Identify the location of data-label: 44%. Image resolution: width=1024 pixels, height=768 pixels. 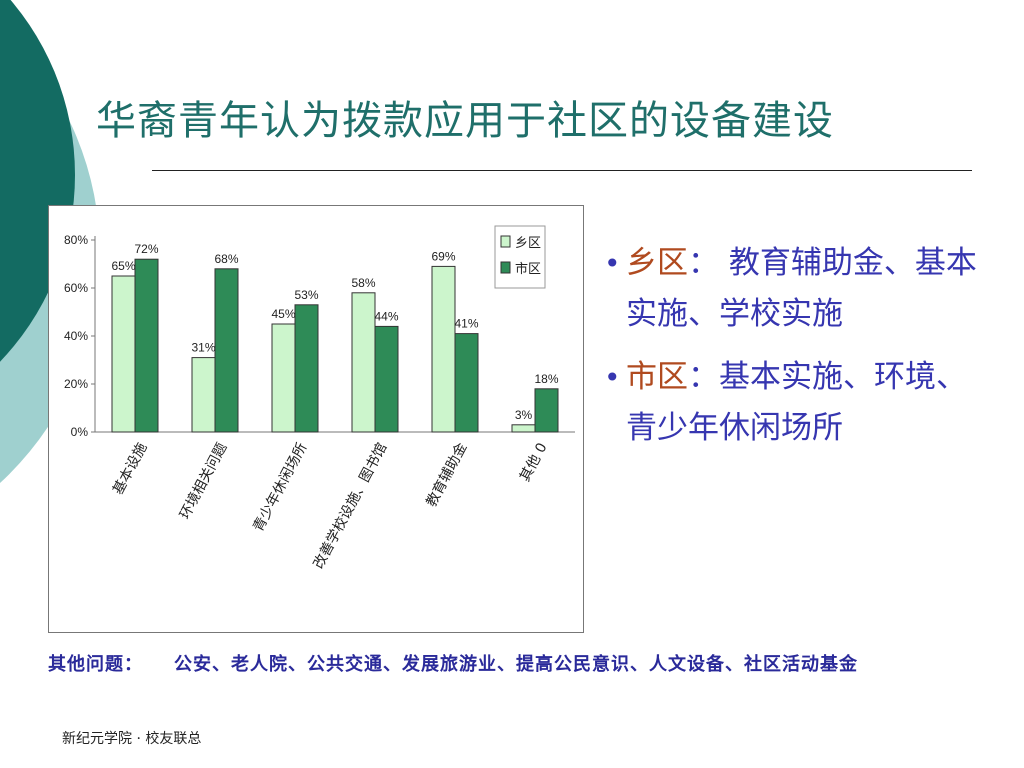
(386, 316).